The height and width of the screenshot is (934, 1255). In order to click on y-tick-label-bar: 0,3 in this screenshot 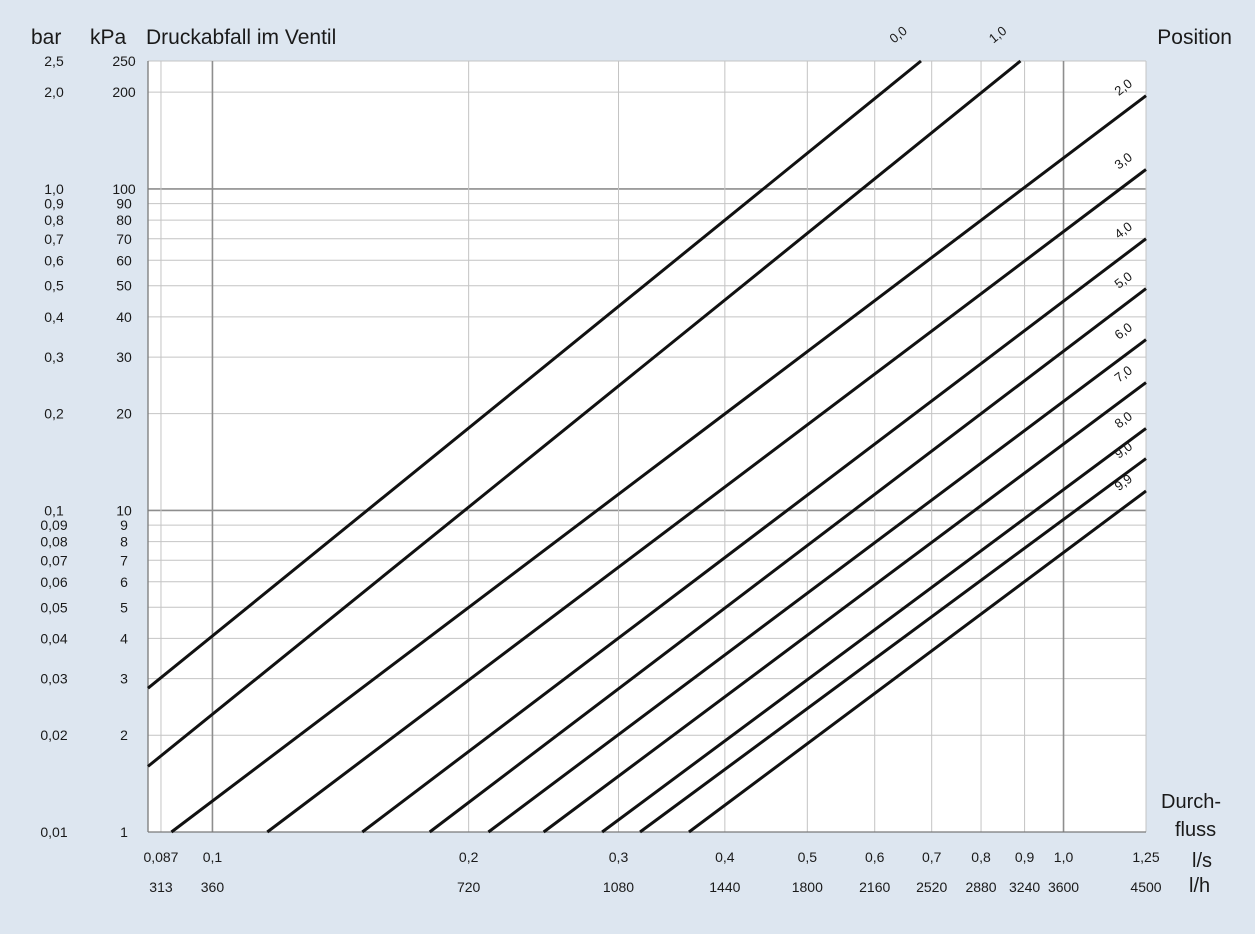, I will do `click(54, 357)`.